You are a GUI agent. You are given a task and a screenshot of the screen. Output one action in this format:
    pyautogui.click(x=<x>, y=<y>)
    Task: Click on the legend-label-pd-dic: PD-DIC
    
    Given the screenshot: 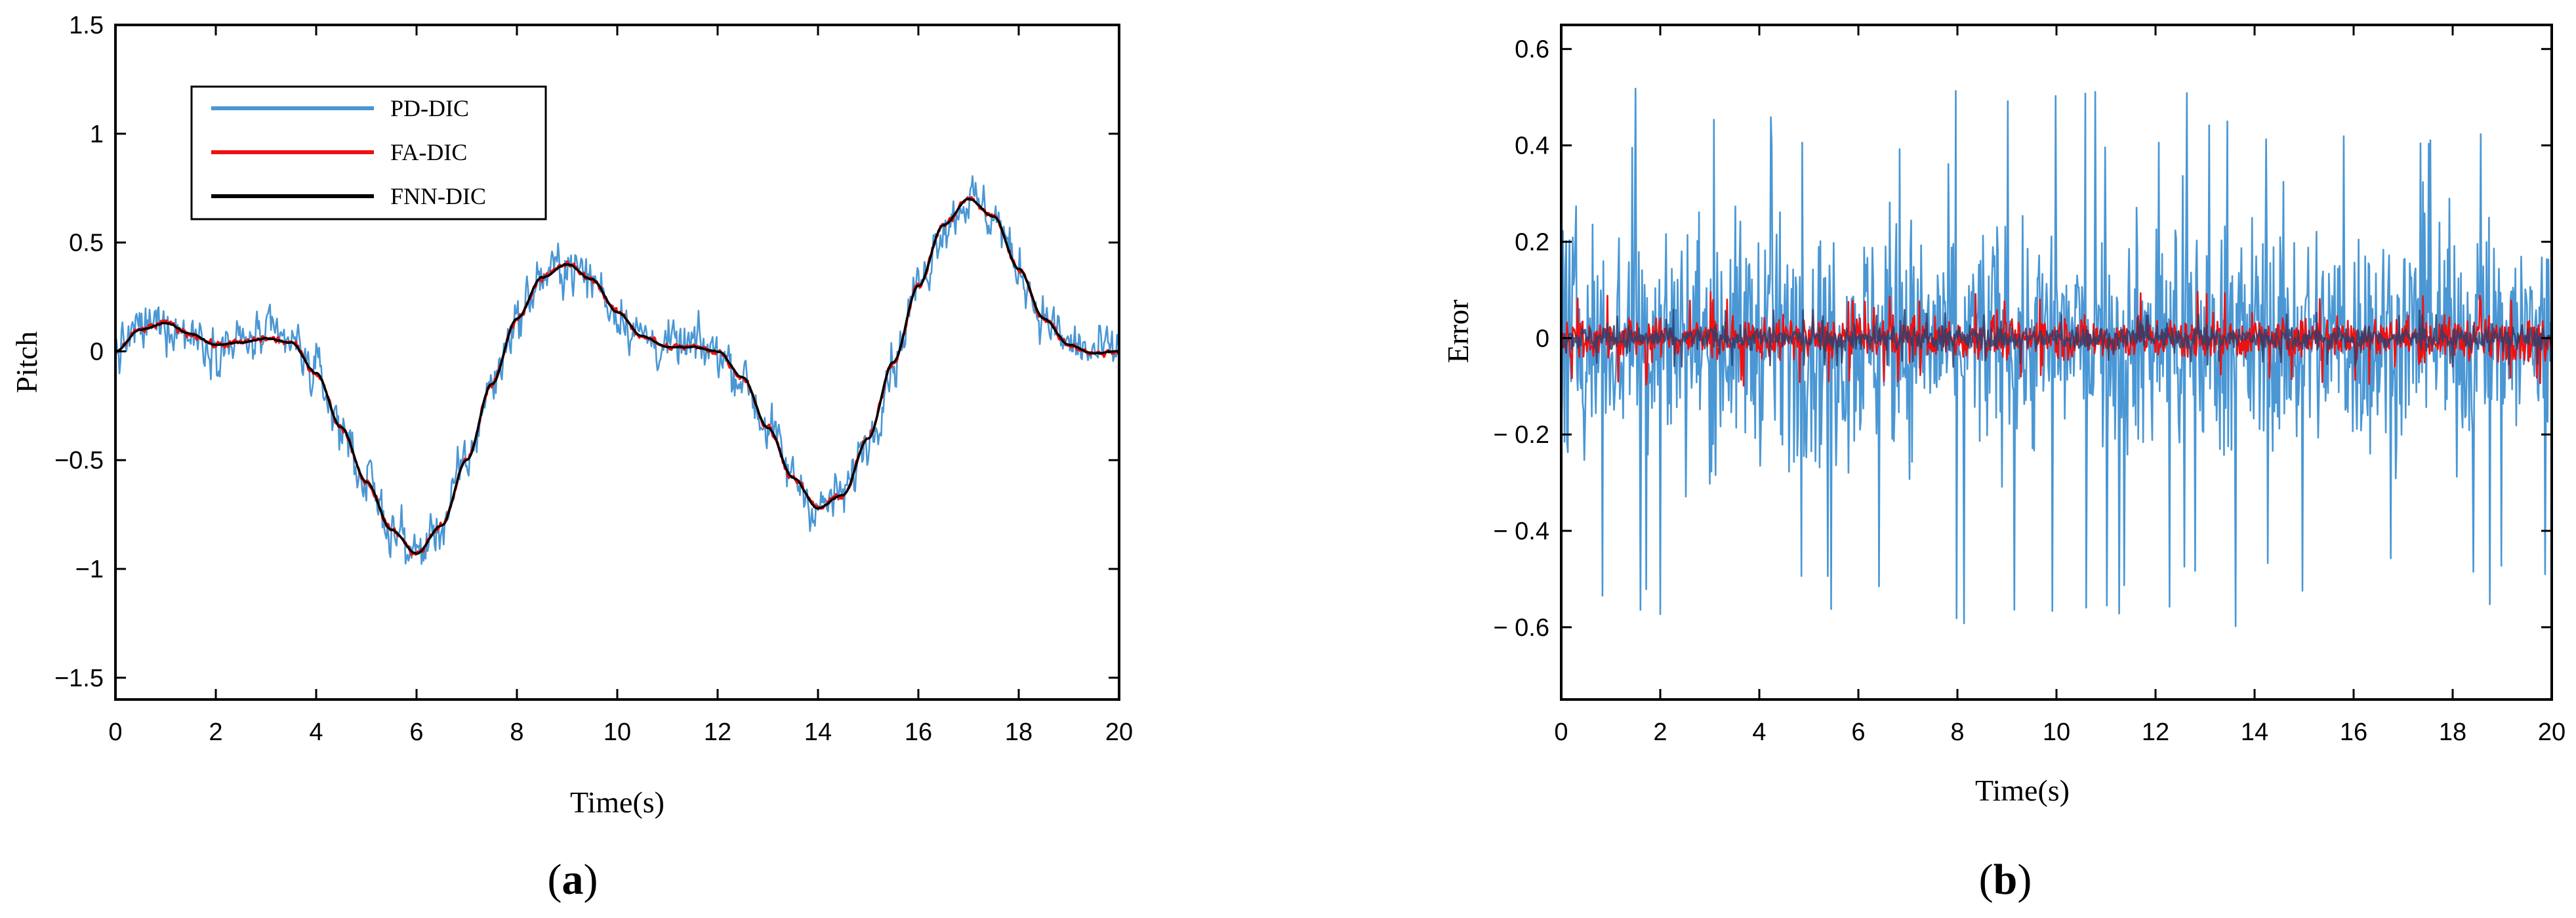 What is the action you would take?
    pyautogui.click(x=429, y=108)
    